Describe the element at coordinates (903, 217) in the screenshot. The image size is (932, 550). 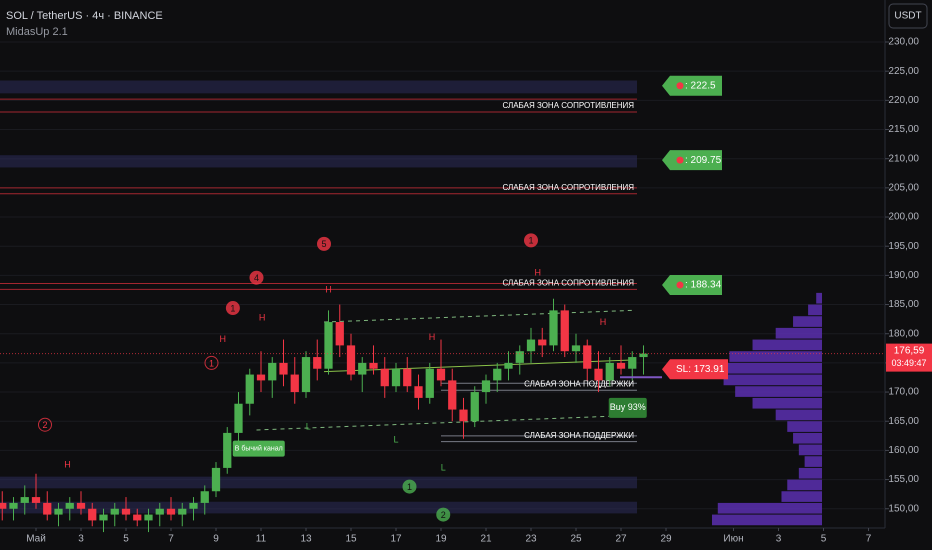
I see `y-tick-label: 200,00` at that location.